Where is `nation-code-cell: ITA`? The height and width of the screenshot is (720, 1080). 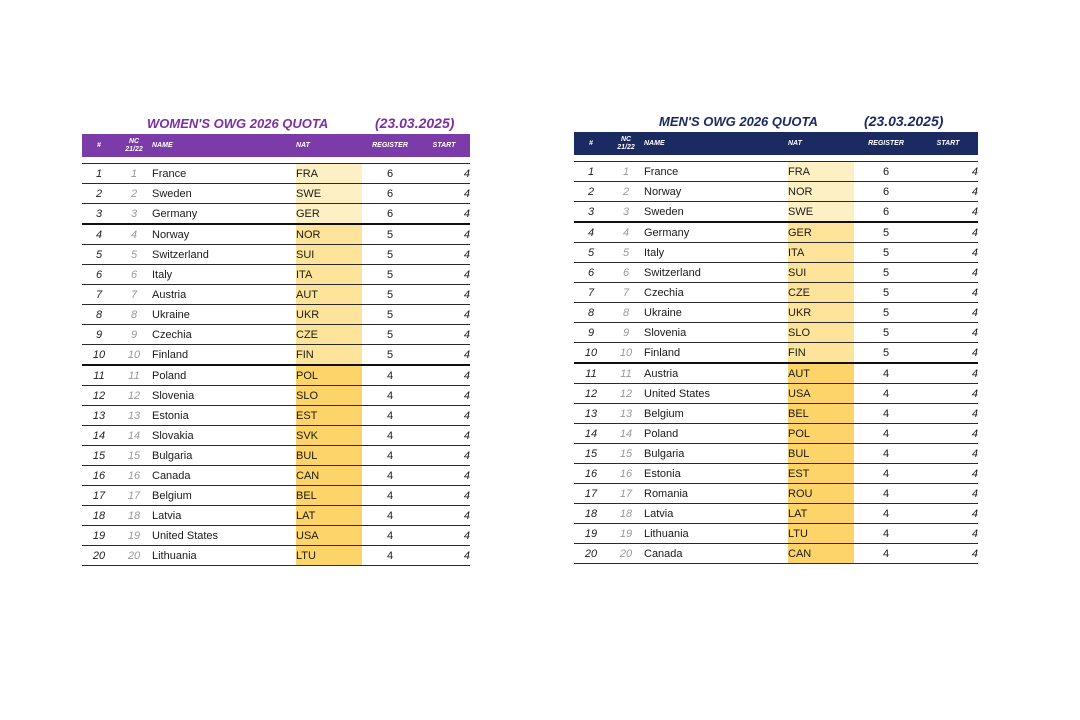 nation-code-cell: ITA is located at coordinates (821, 252).